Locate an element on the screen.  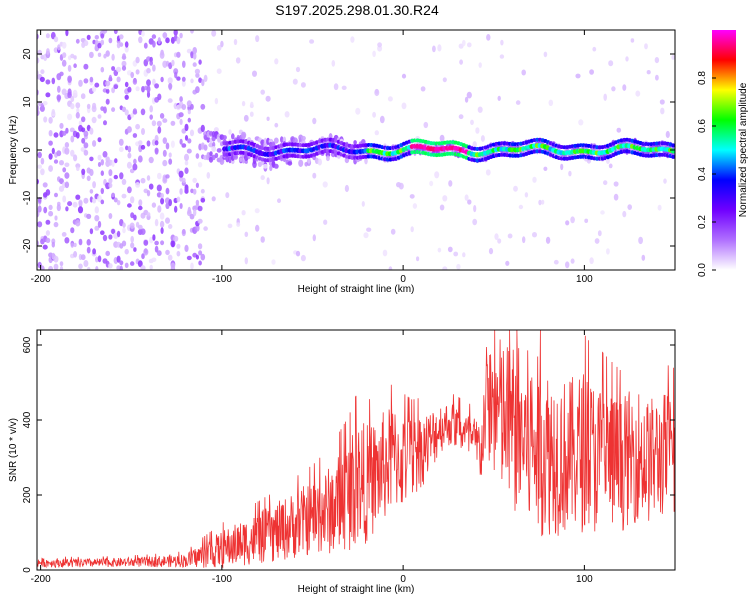
snr-y-tick-label: 400 is located at coordinates (27, 419).